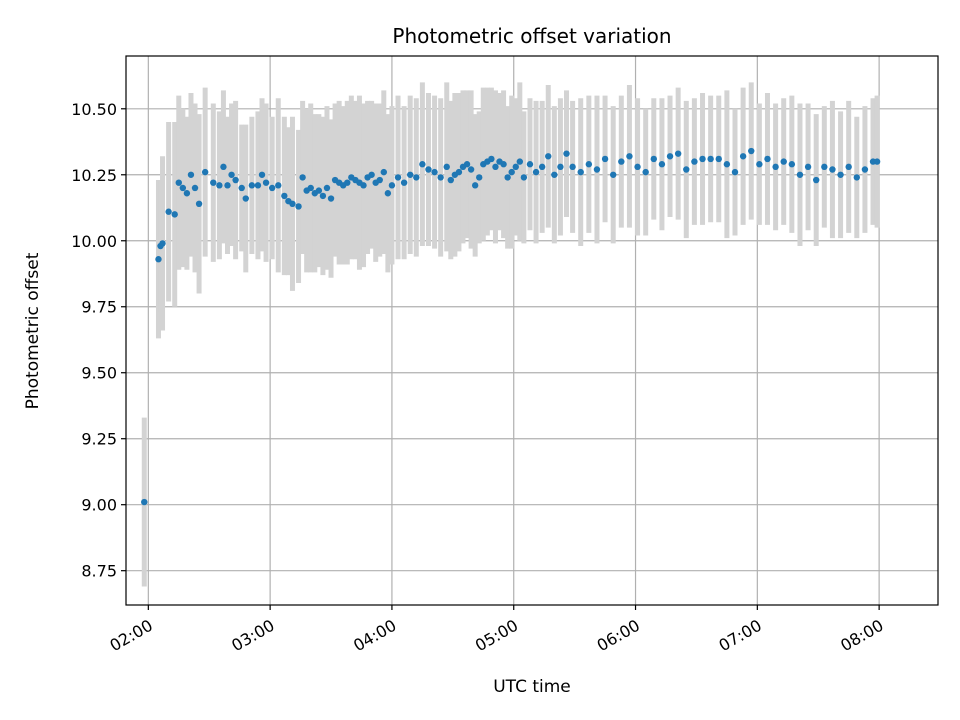  Describe the element at coordinates (532, 687) in the screenshot. I see `x-axis-title: UTC time` at that location.